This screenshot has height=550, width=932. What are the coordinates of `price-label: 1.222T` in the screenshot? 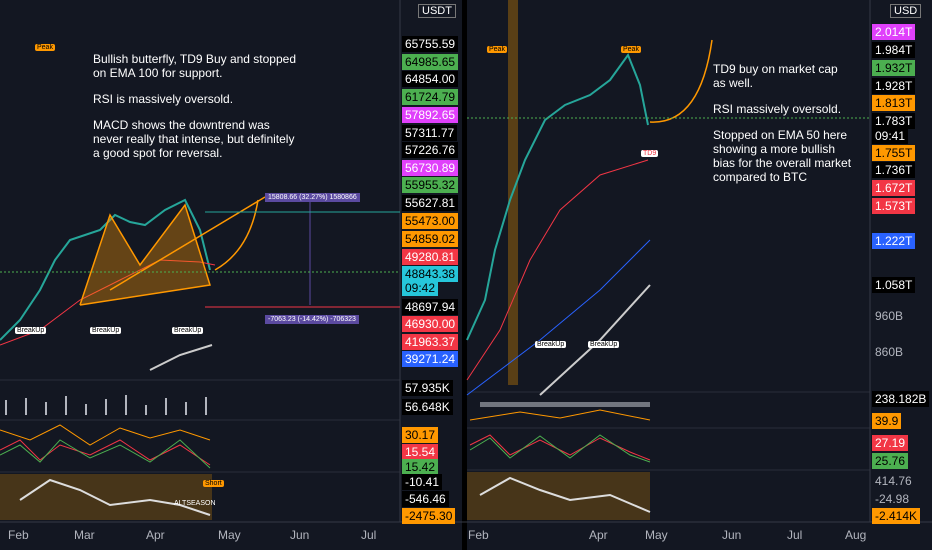 It's located at (894, 241).